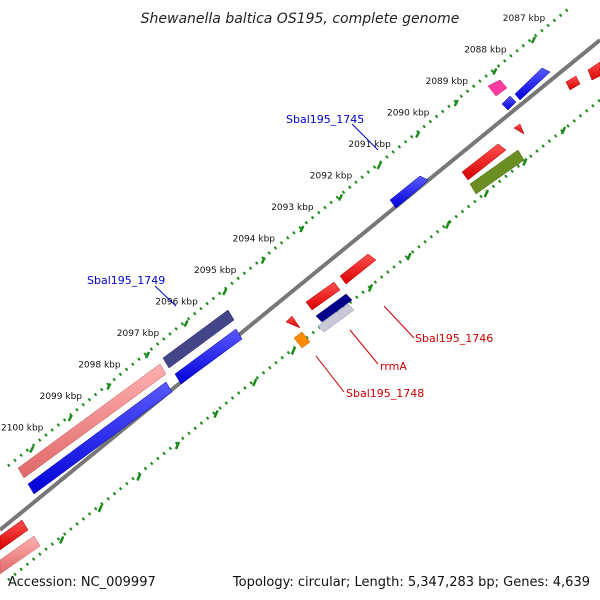  I want to click on kbp-label: 2090 kbp, so click(408, 114).